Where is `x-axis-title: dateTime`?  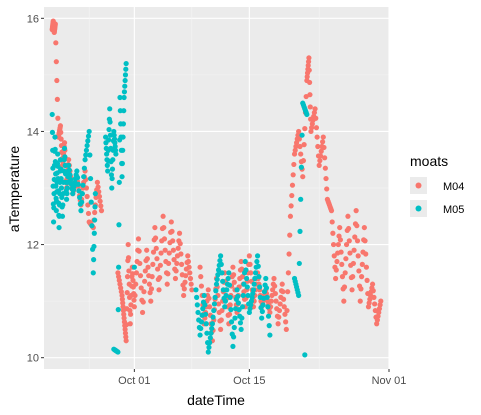
x-axis-title: dateTime is located at coordinates (216, 400).